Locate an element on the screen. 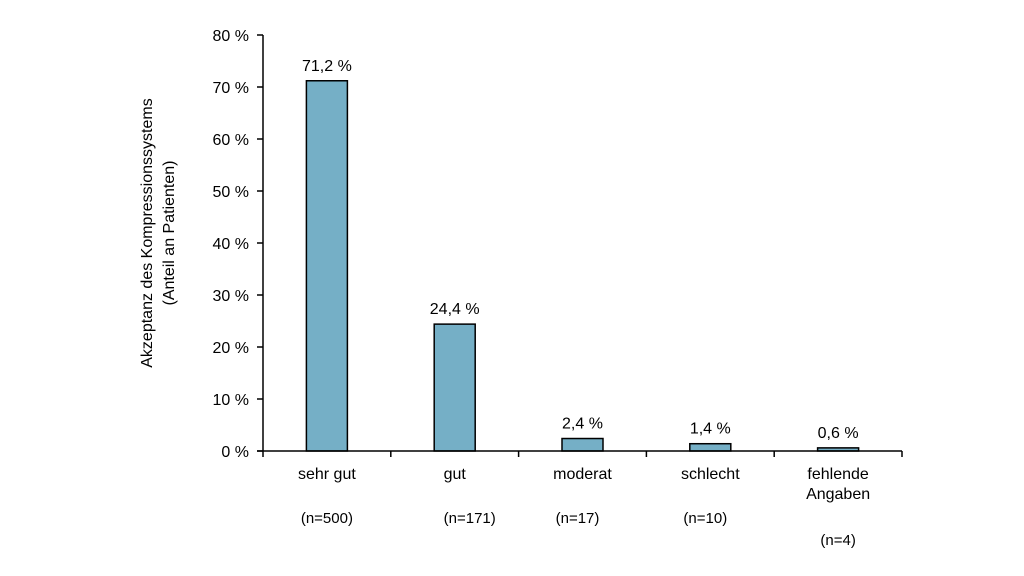 Image resolution: width=1024 pixels, height=576 pixels. sample-size-label: (n=500) is located at coordinates (327, 518).